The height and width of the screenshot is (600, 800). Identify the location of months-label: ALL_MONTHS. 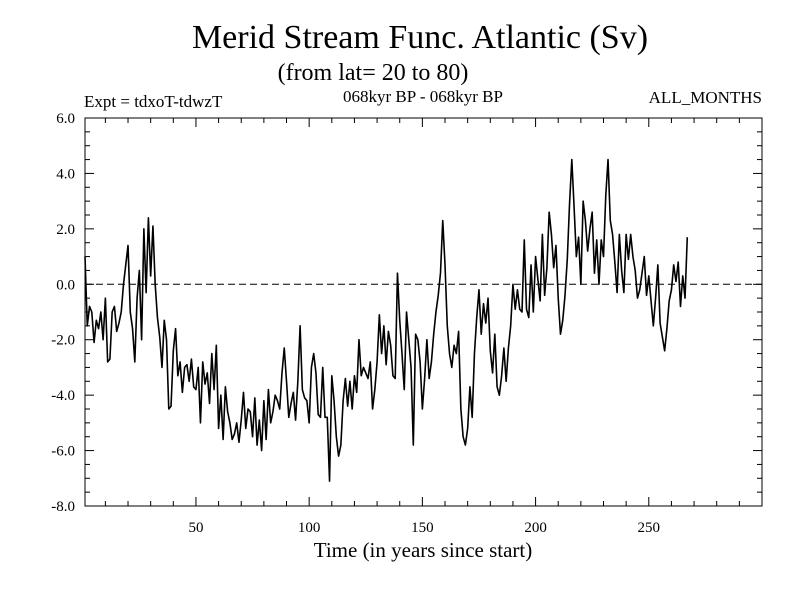
(705, 97).